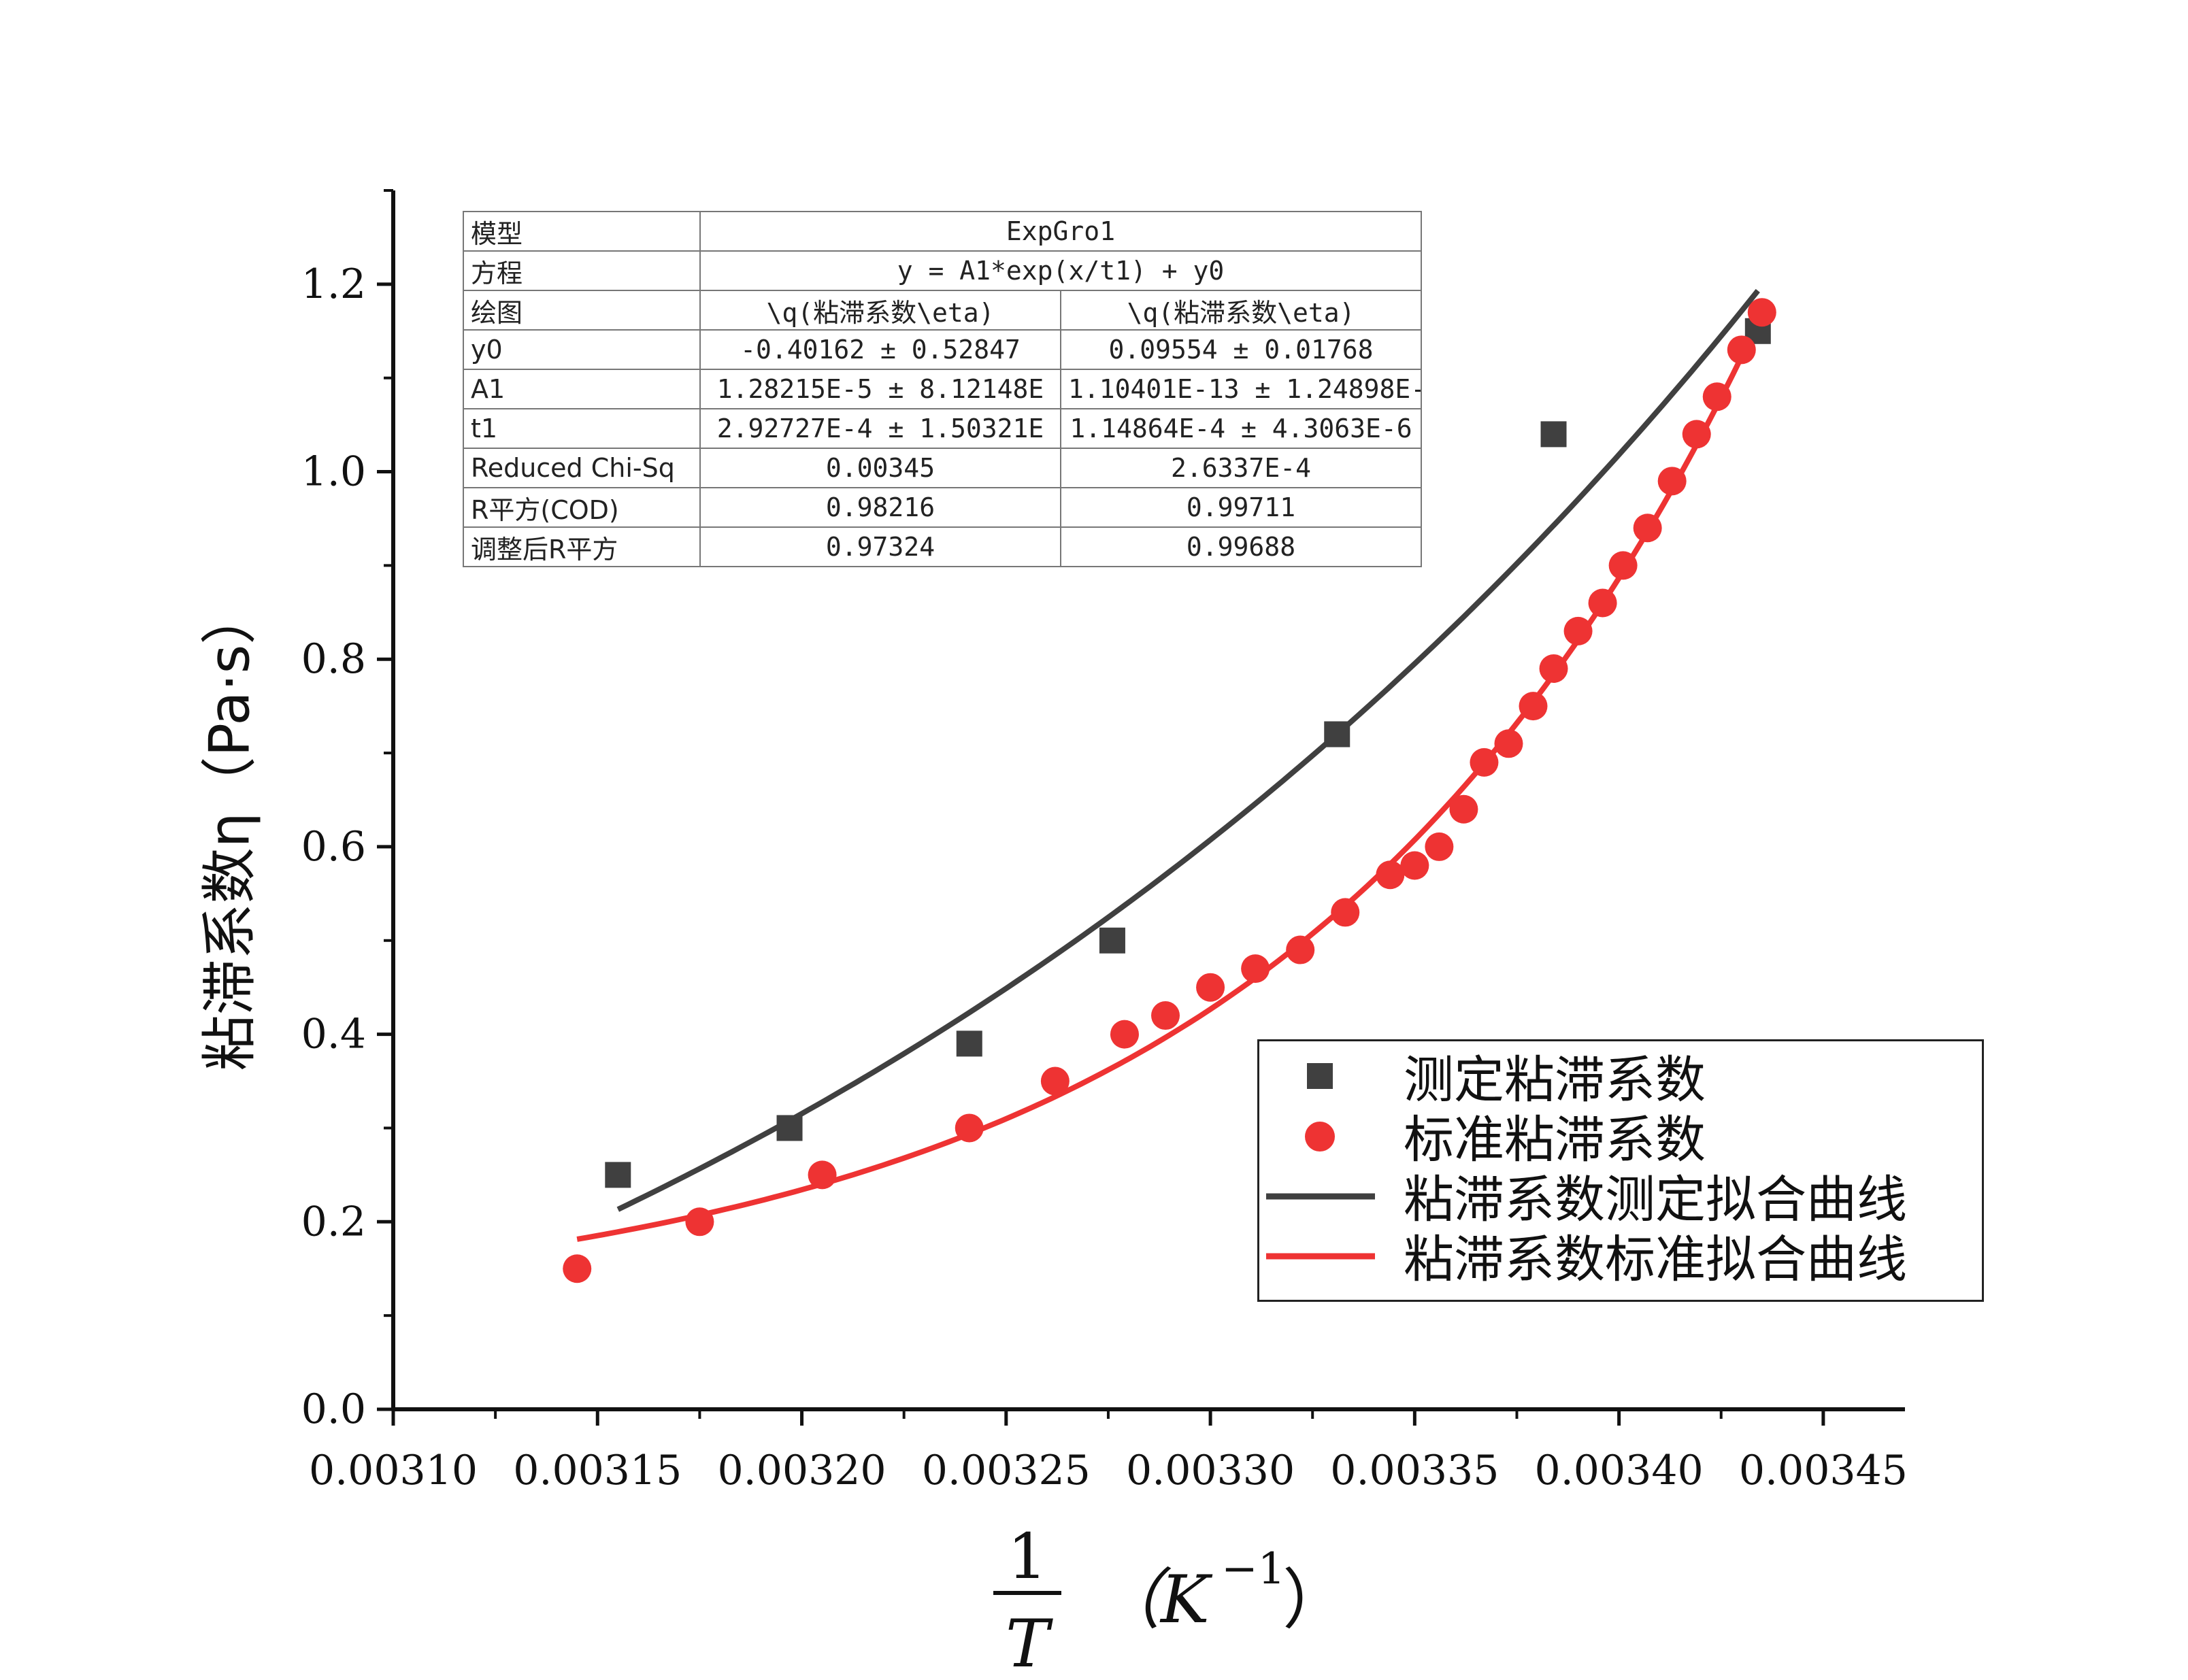  I want to click on table-cell: 1.14864E-4 ± 4.3063E-6, so click(1241, 428).